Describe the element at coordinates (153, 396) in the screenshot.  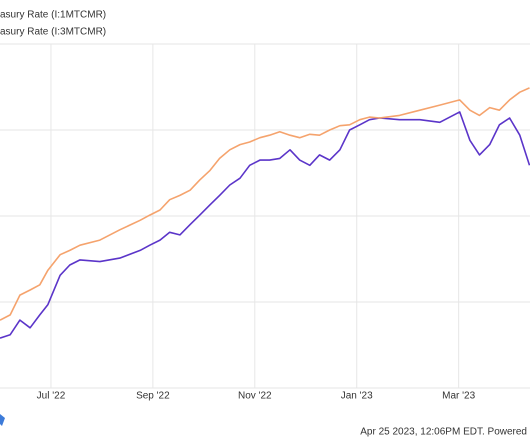
I see `x-tick-label: Sep '22` at that location.